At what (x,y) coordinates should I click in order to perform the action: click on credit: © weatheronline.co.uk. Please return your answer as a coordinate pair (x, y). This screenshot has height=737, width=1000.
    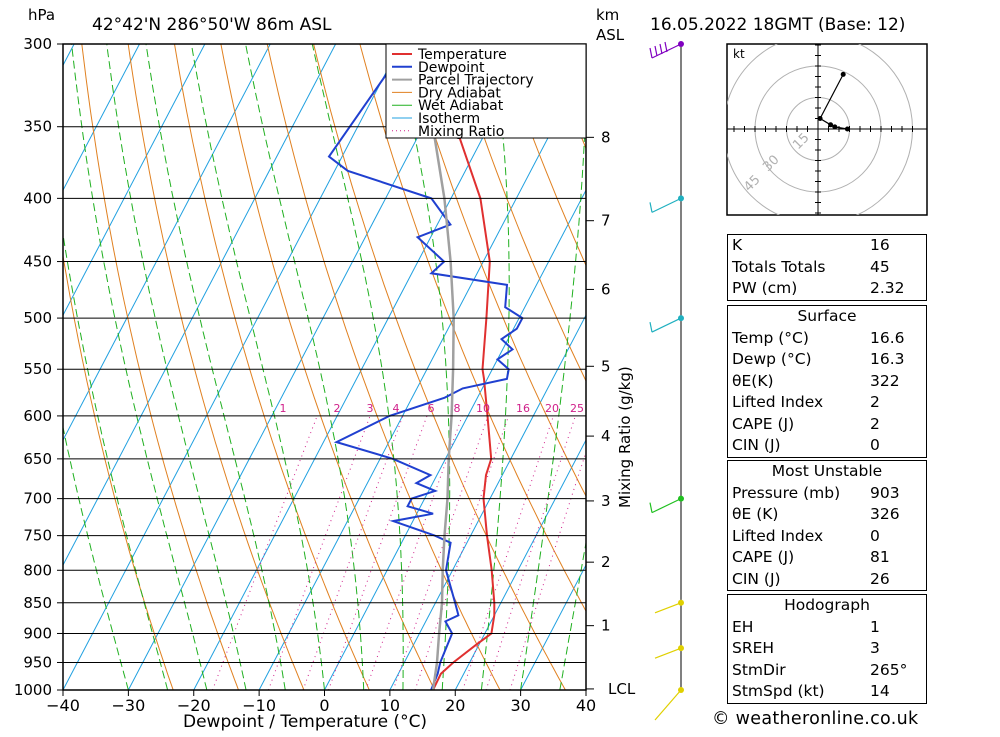
    Looking at the image, I should click on (815, 719).